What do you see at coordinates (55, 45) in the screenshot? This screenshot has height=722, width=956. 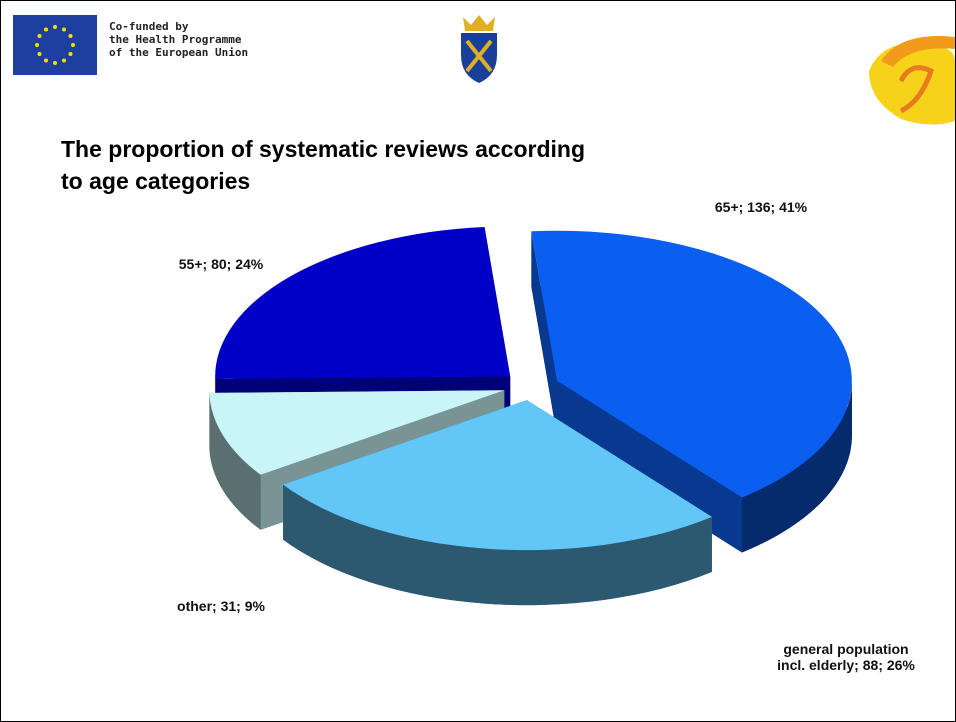 I see `eu-flag` at bounding box center [55, 45].